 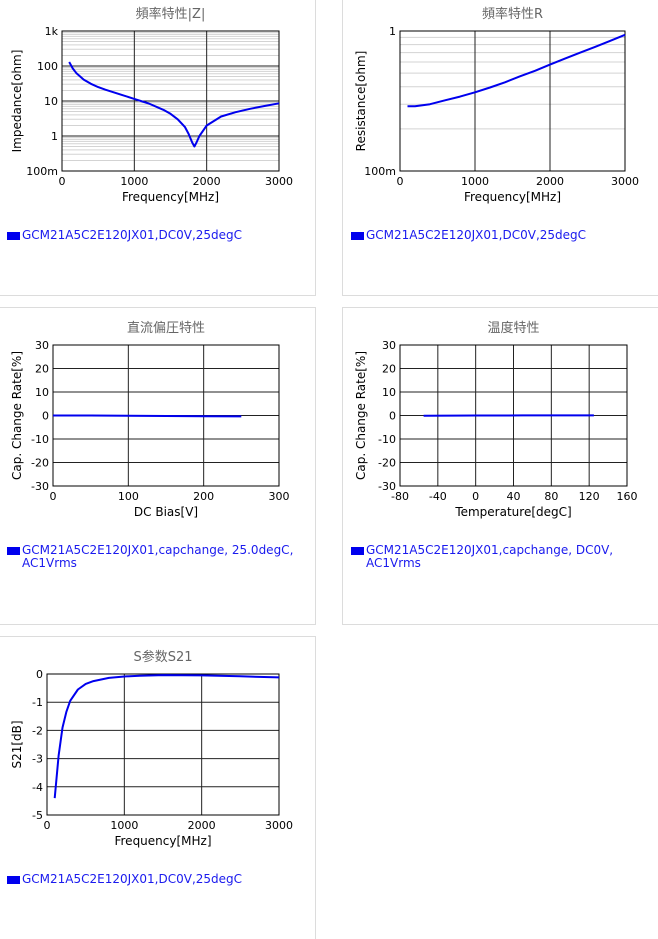 I want to click on chart-title: 温度特性, so click(x=513, y=328).